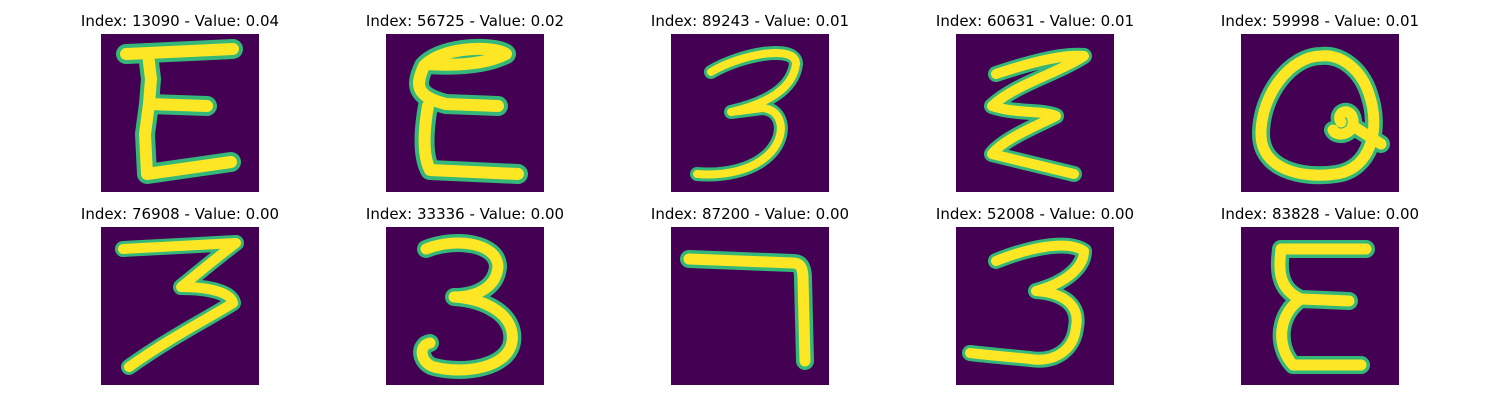 The width and height of the screenshot is (1500, 400). I want to click on image-panel-2: Index: 56725 - Value: 0.02, so click(465, 101).